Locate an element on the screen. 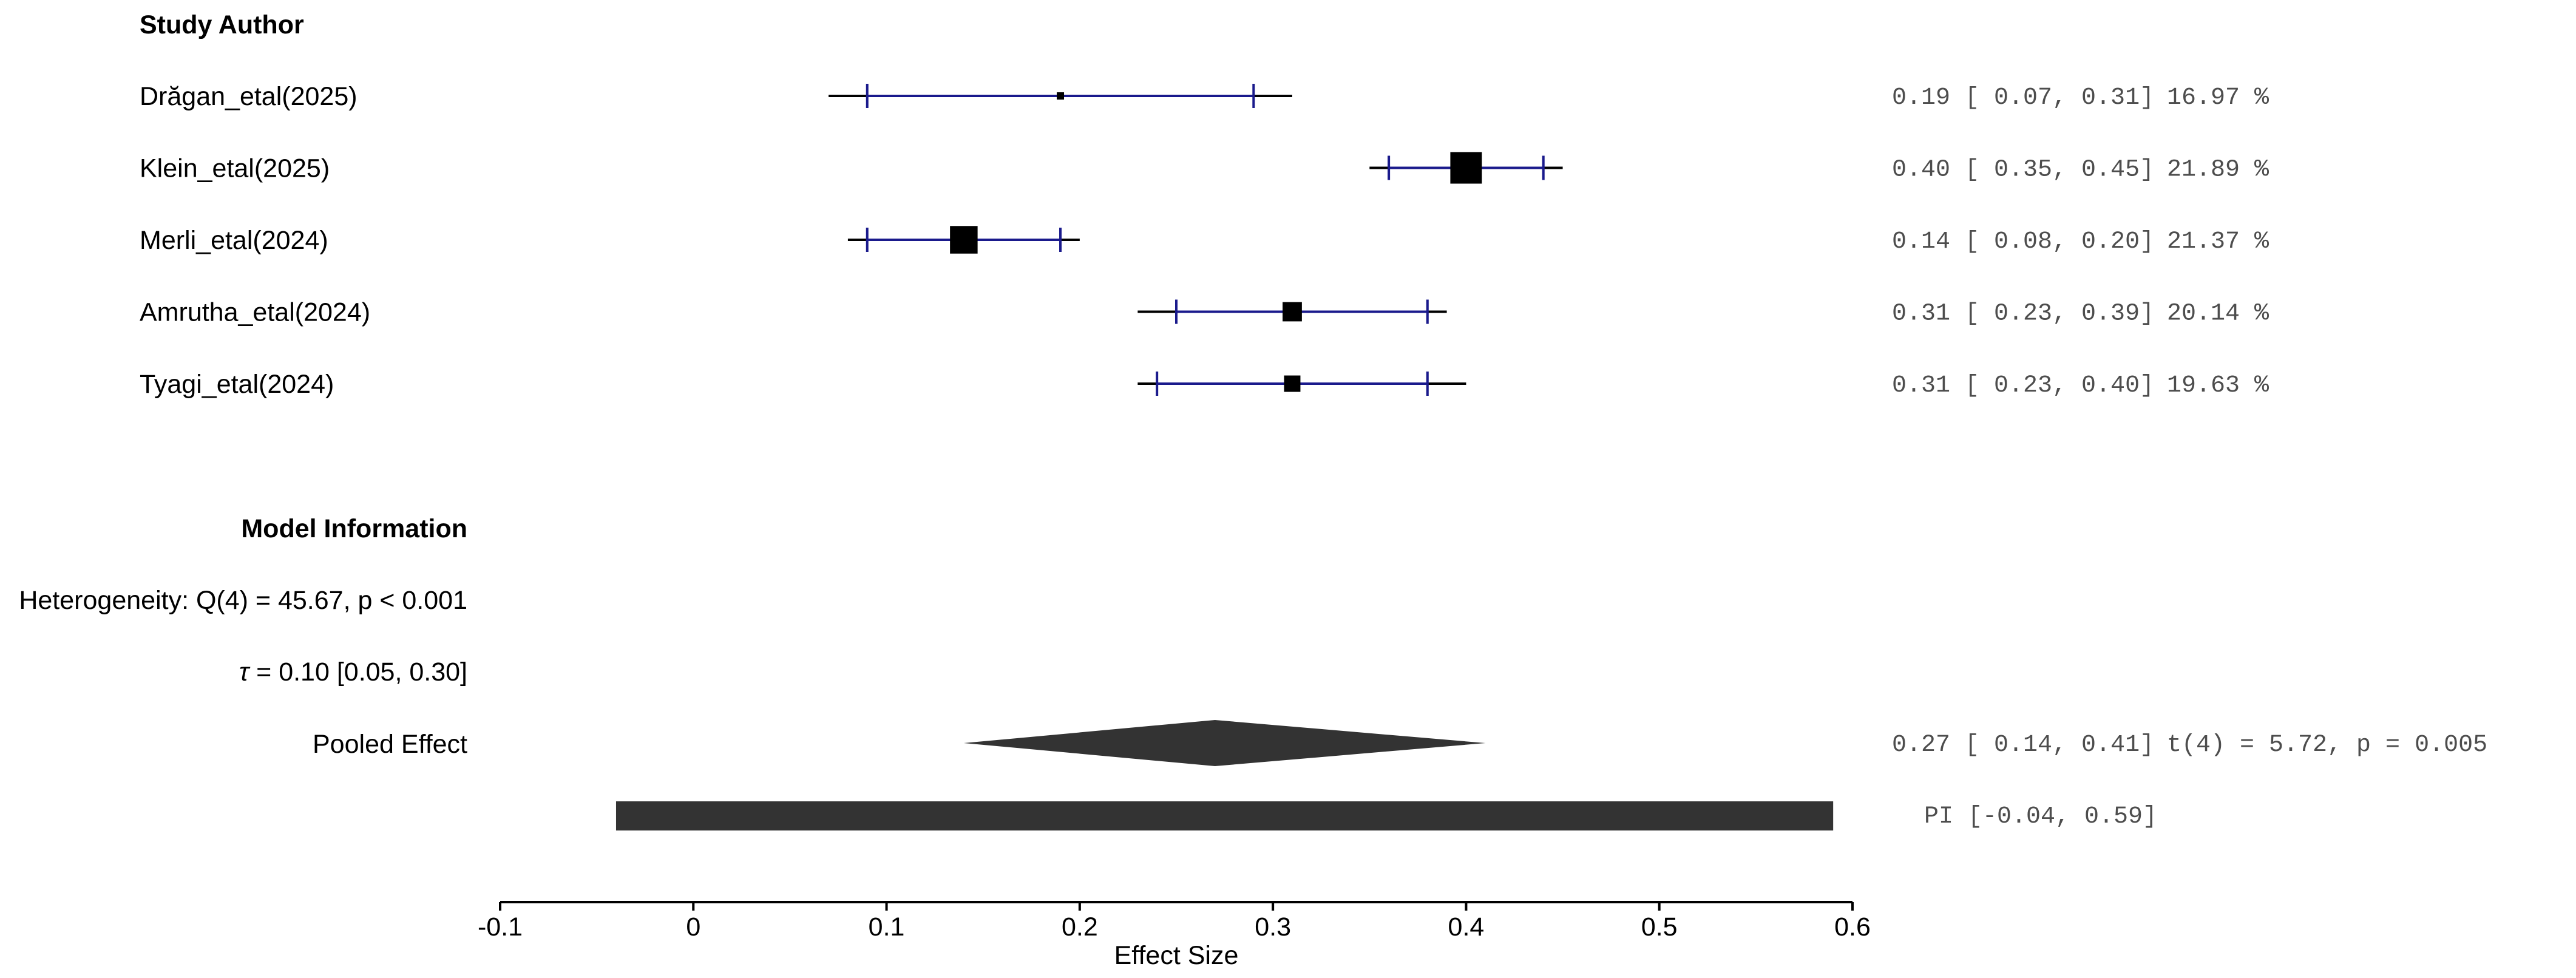  tau-text: τ = 0.10 [0.05, 0.30] is located at coordinates (353, 672).